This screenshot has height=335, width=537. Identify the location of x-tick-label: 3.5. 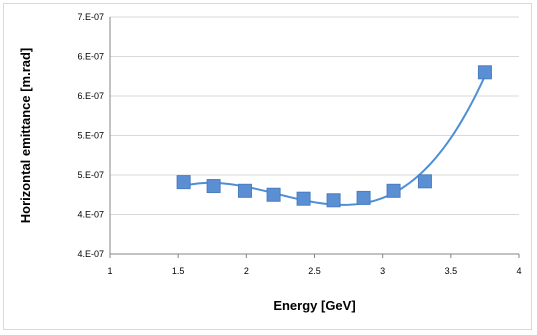
(451, 271).